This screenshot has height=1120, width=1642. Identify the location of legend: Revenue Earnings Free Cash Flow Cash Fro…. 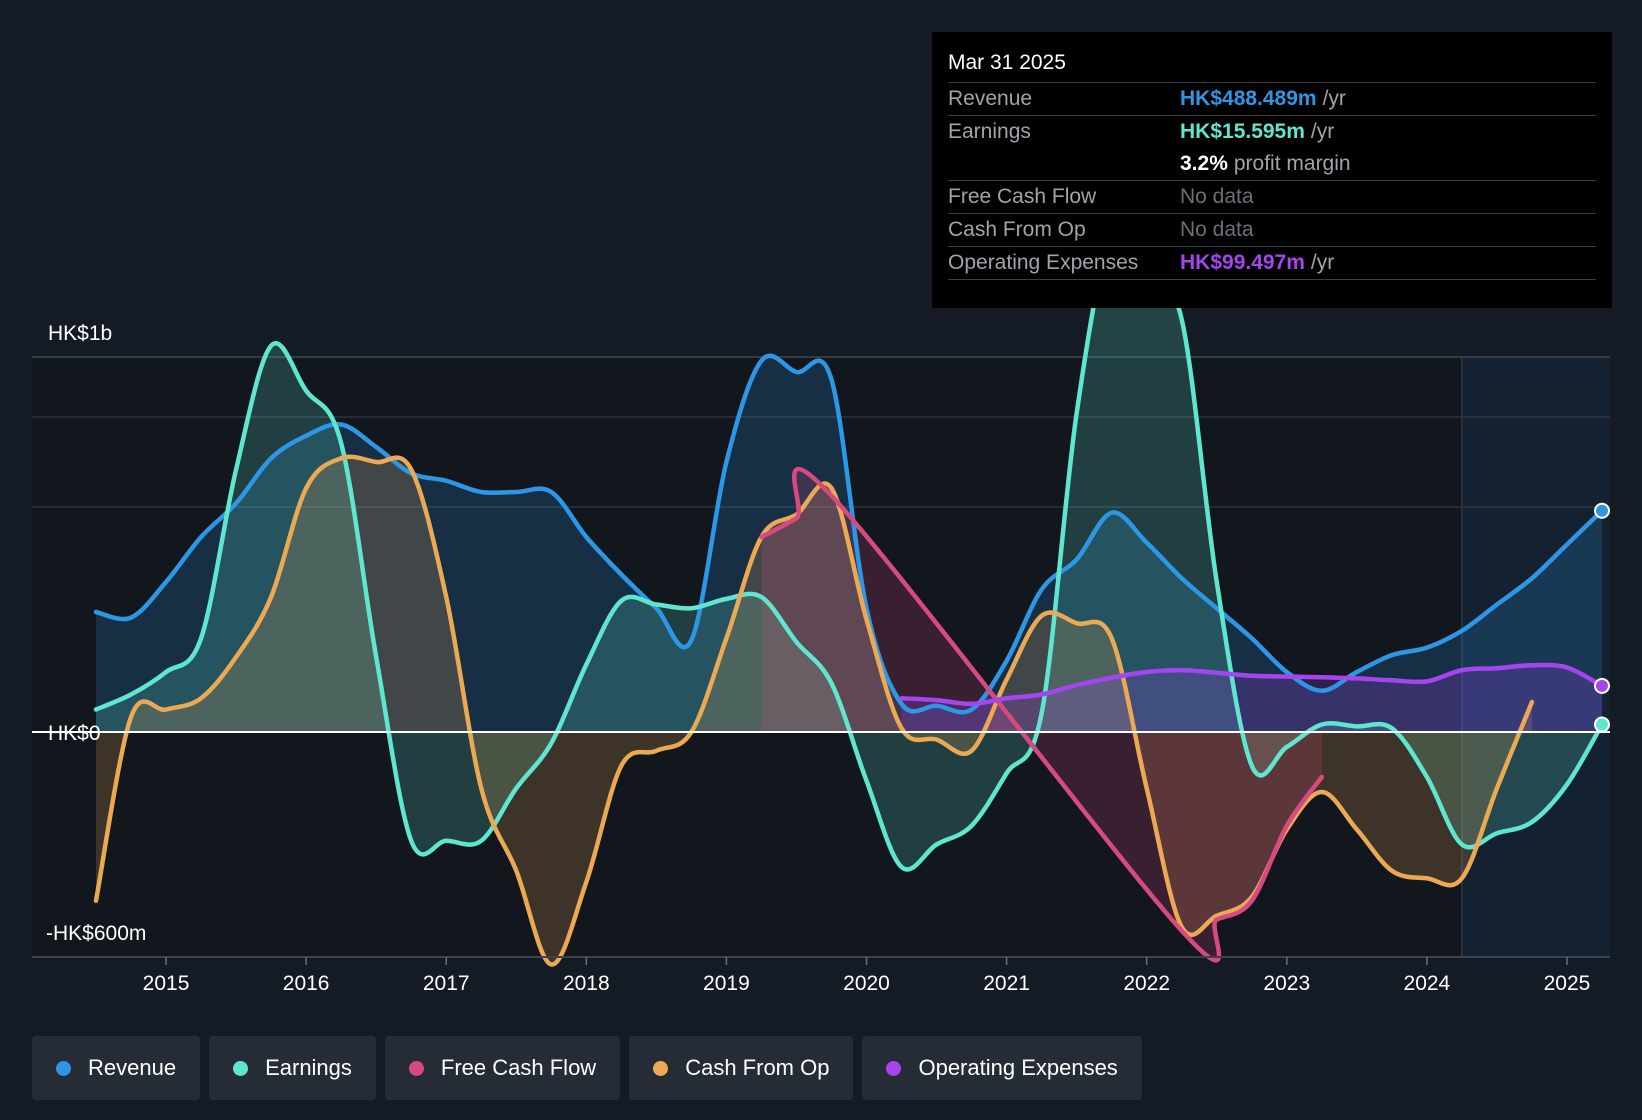
(591, 1068).